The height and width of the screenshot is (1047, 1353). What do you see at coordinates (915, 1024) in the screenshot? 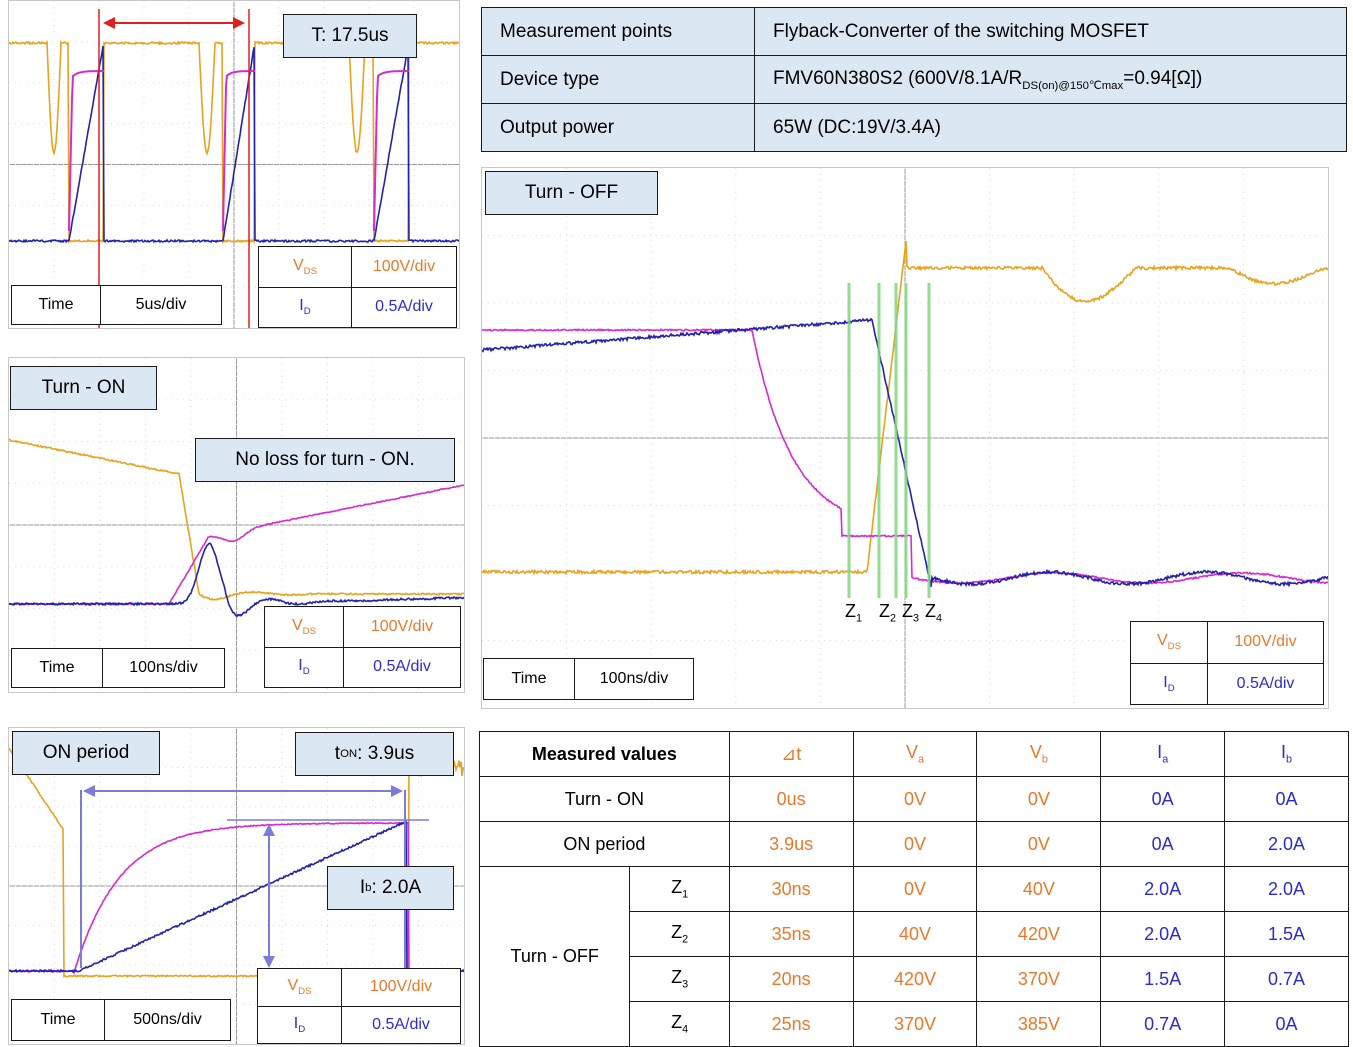
I see `cell-va: 370V` at bounding box center [915, 1024].